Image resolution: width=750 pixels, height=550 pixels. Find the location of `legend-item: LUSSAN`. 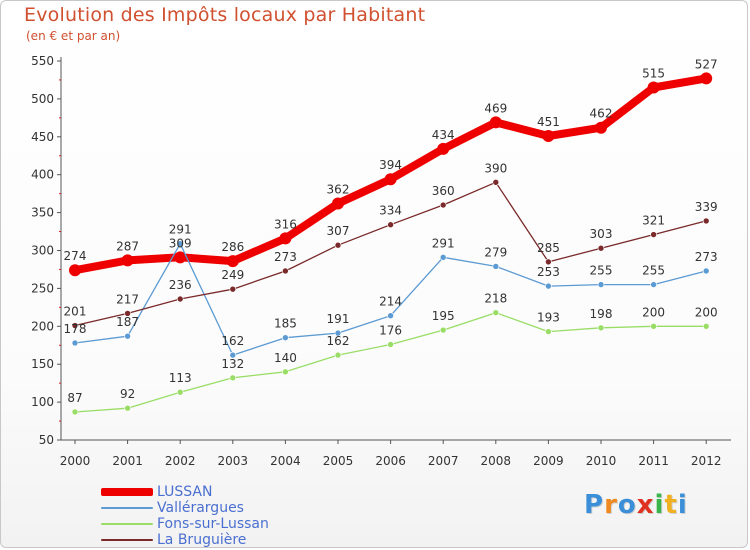

legend-item: LUSSAN is located at coordinates (185, 492).